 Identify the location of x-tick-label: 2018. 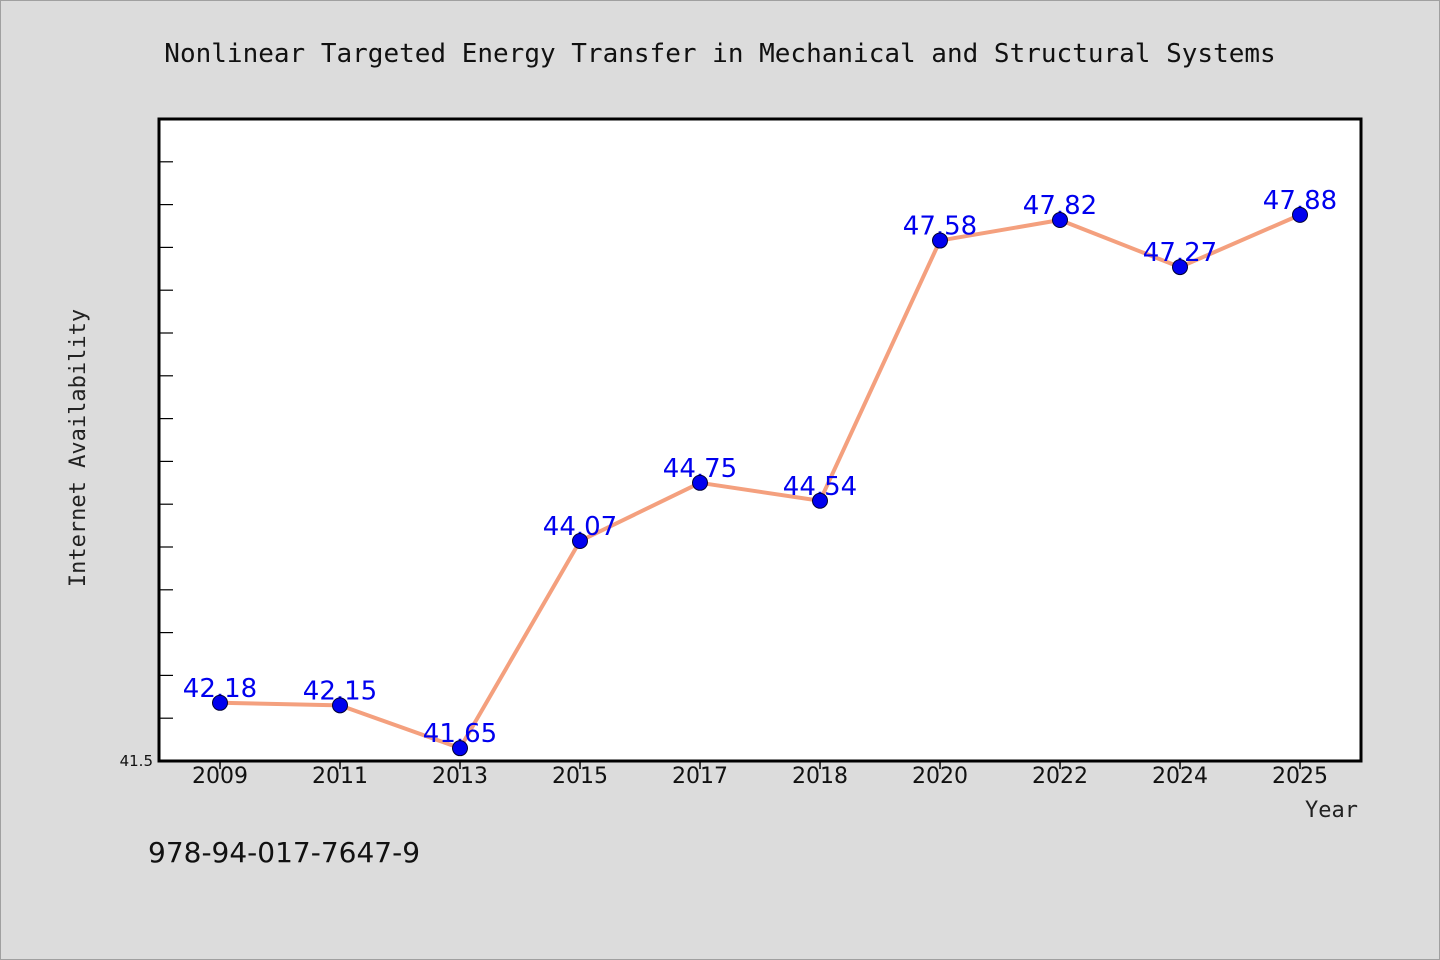
(820, 776).